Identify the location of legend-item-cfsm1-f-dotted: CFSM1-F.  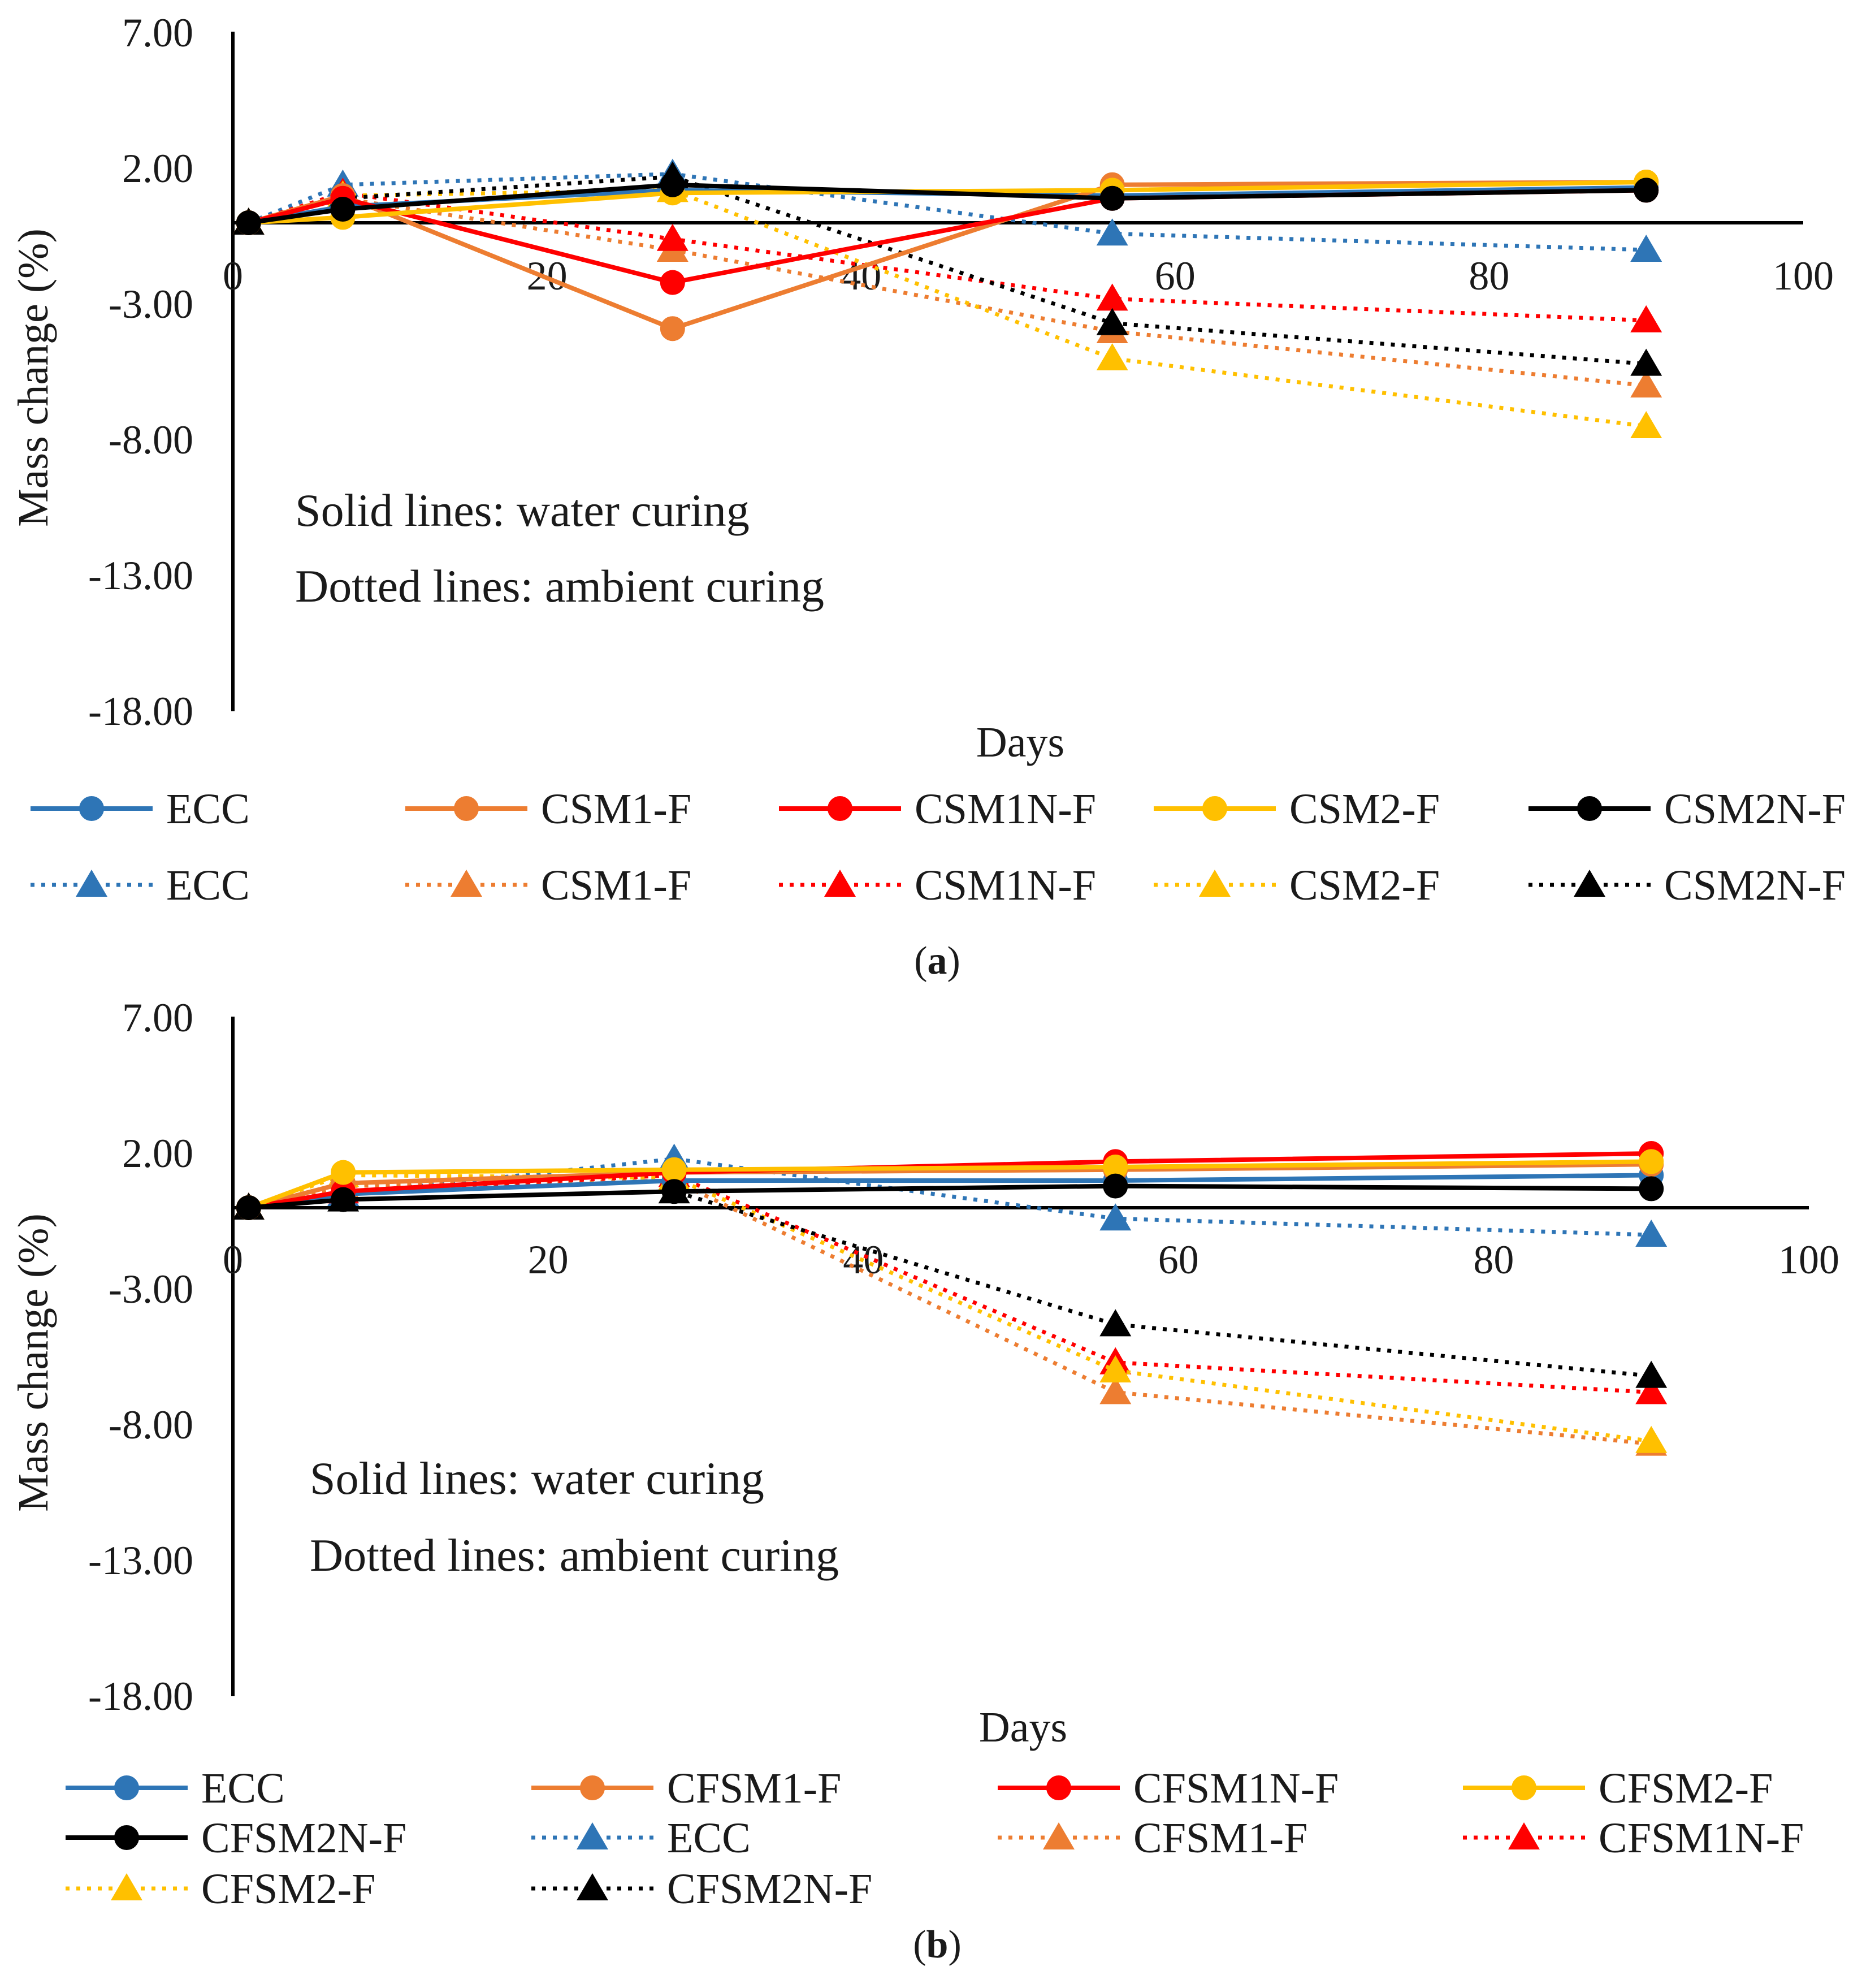
(1152, 1838).